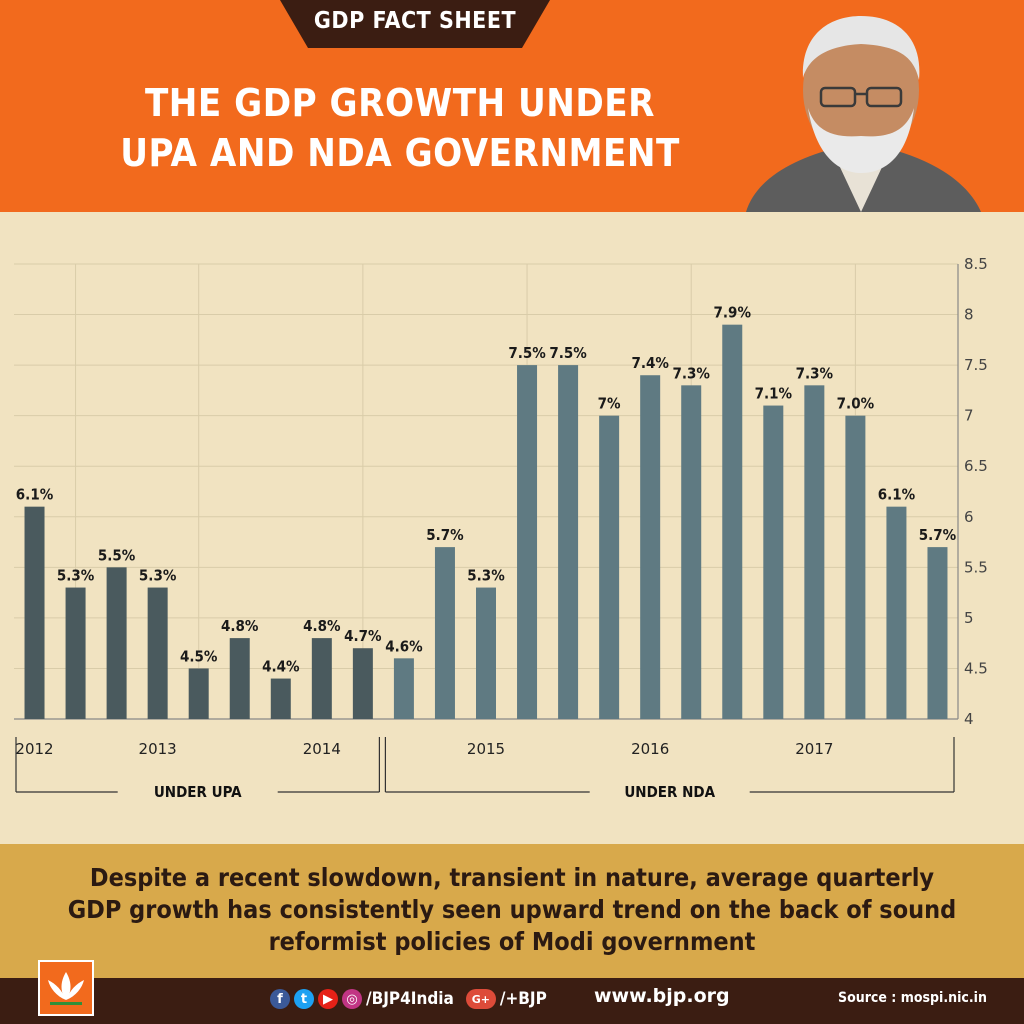  I want to click on social-links: f t ▶ ◎ /BJP4India G+ /+BJP, so click(408, 999).